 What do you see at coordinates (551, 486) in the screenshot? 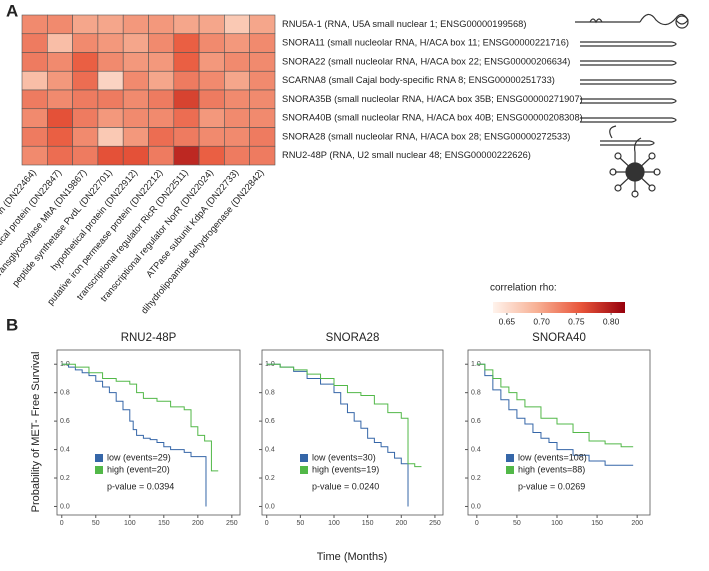
I see `p-value: p-value = 0.0269` at bounding box center [551, 486].